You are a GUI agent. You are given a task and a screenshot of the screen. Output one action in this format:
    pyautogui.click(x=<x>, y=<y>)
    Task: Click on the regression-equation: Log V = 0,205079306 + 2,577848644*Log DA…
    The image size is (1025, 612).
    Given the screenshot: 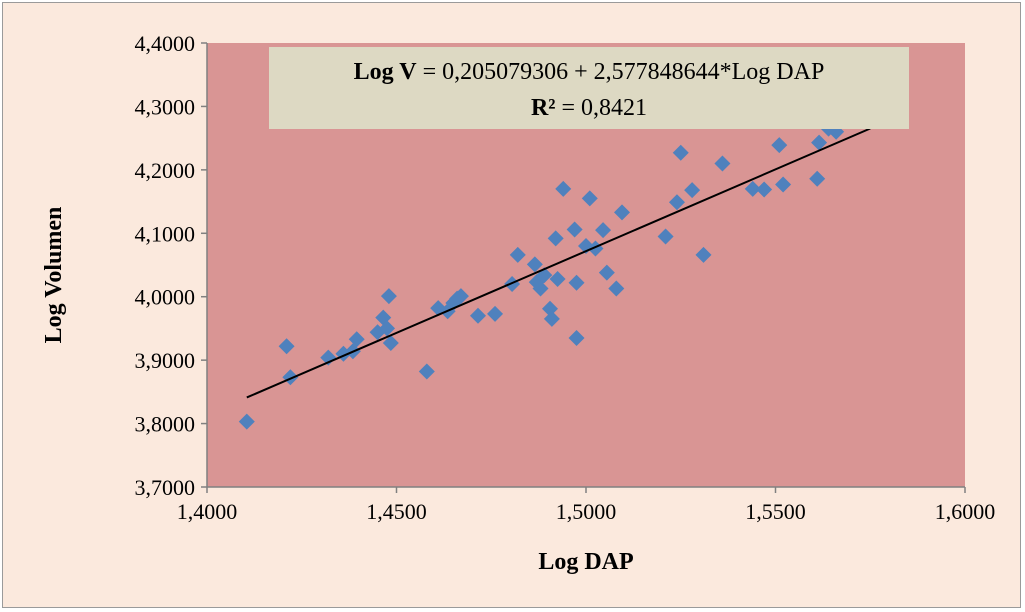 What is the action you would take?
    pyautogui.click(x=589, y=72)
    